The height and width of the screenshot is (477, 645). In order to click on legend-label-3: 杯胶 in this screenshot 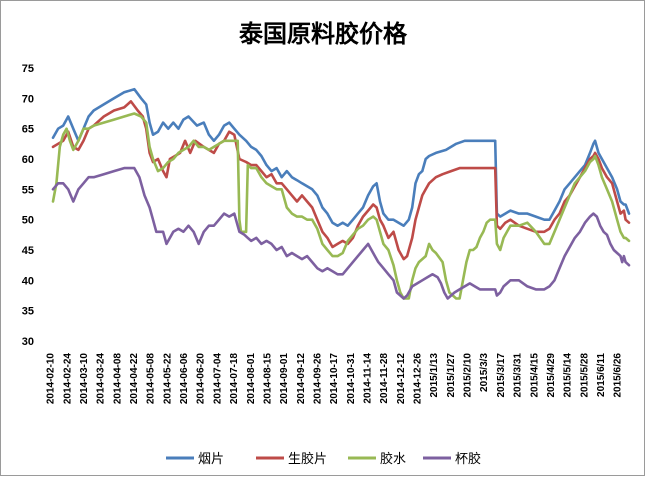, I will do `click(468, 459)`.